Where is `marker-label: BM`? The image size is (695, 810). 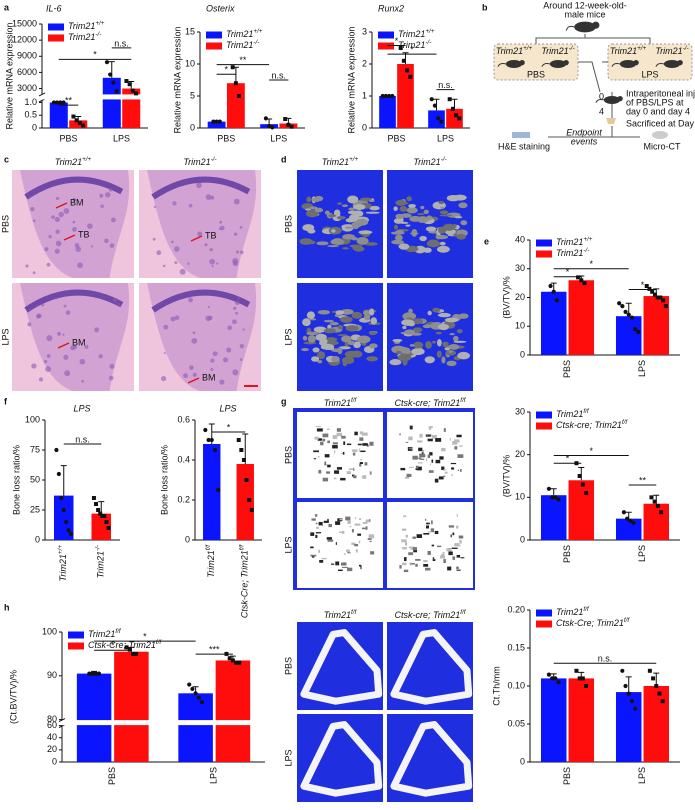 marker-label: BM is located at coordinates (79, 342).